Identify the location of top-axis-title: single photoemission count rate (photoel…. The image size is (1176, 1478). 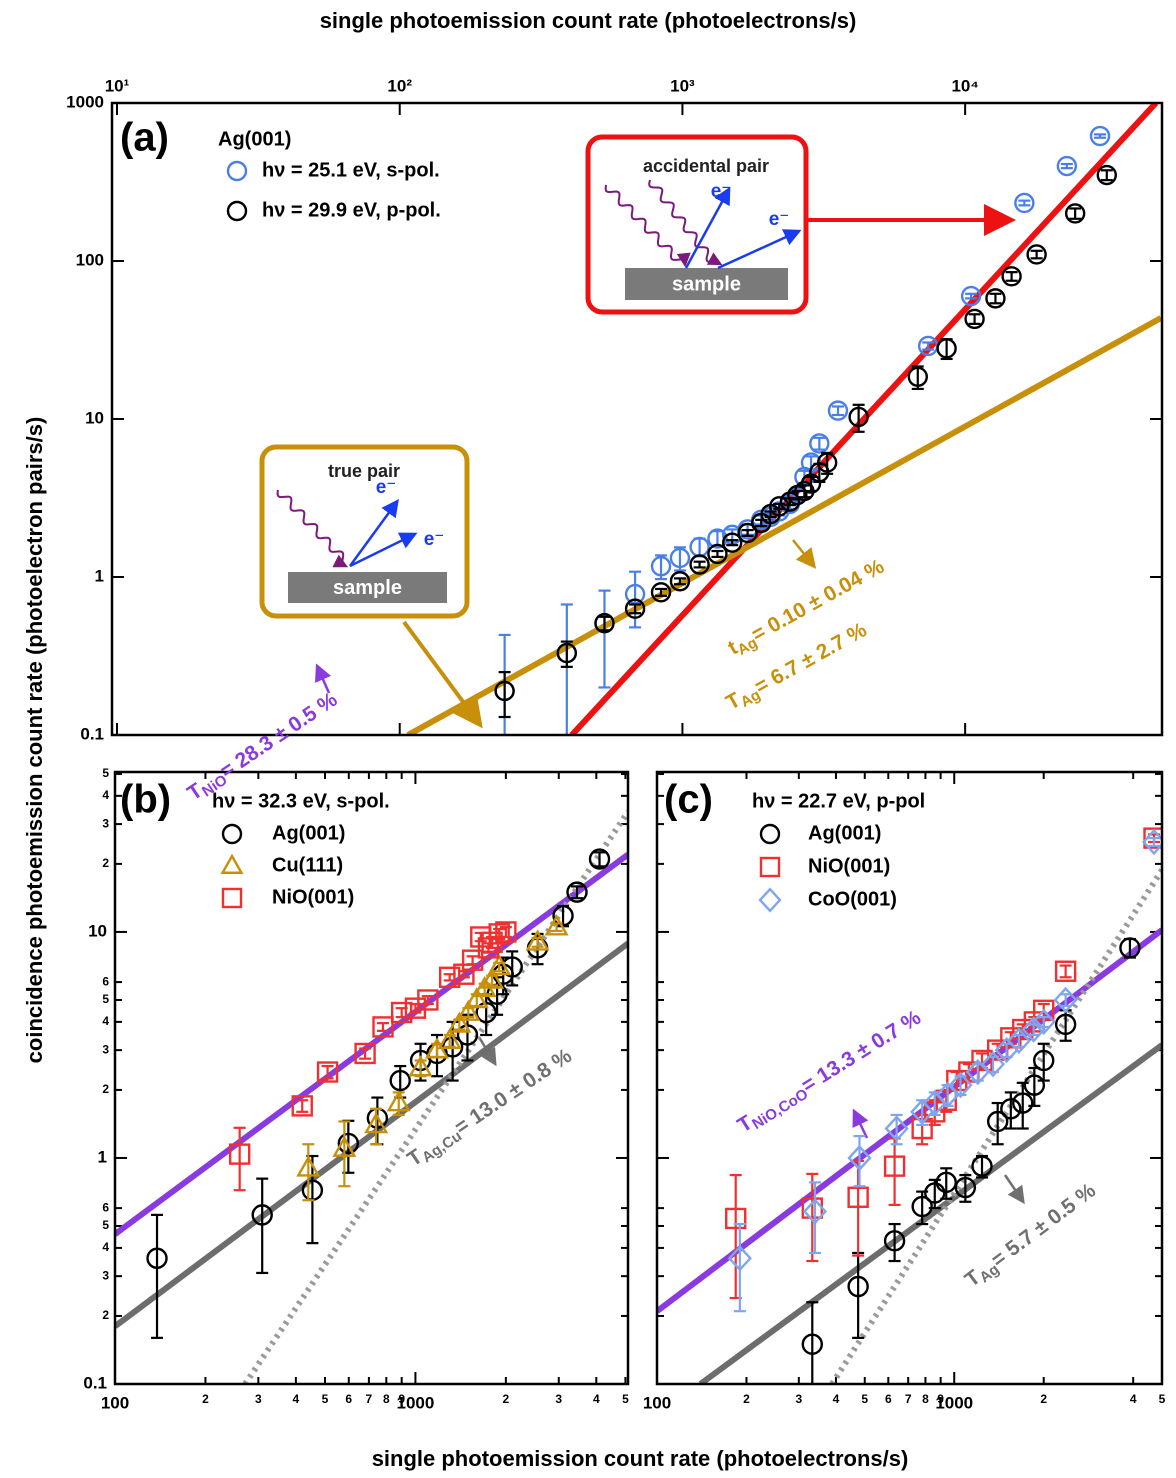
(588, 20).